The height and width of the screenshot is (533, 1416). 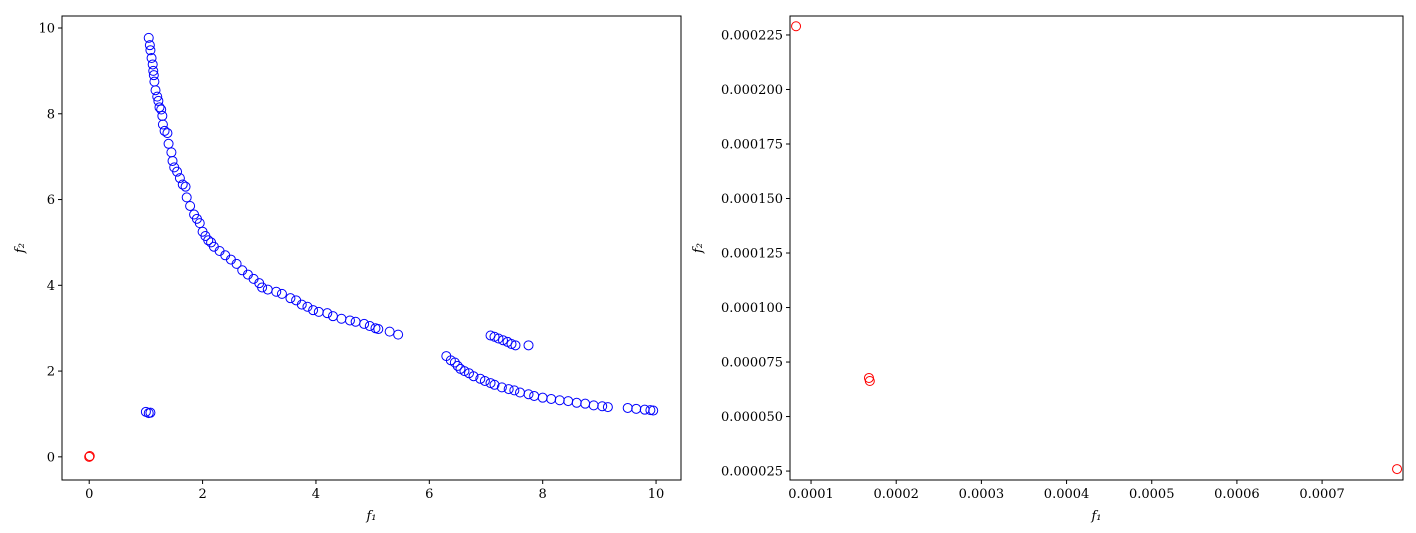 What do you see at coordinates (982, 494) in the screenshot?
I see `x-tick-label: 0.0003` at bounding box center [982, 494].